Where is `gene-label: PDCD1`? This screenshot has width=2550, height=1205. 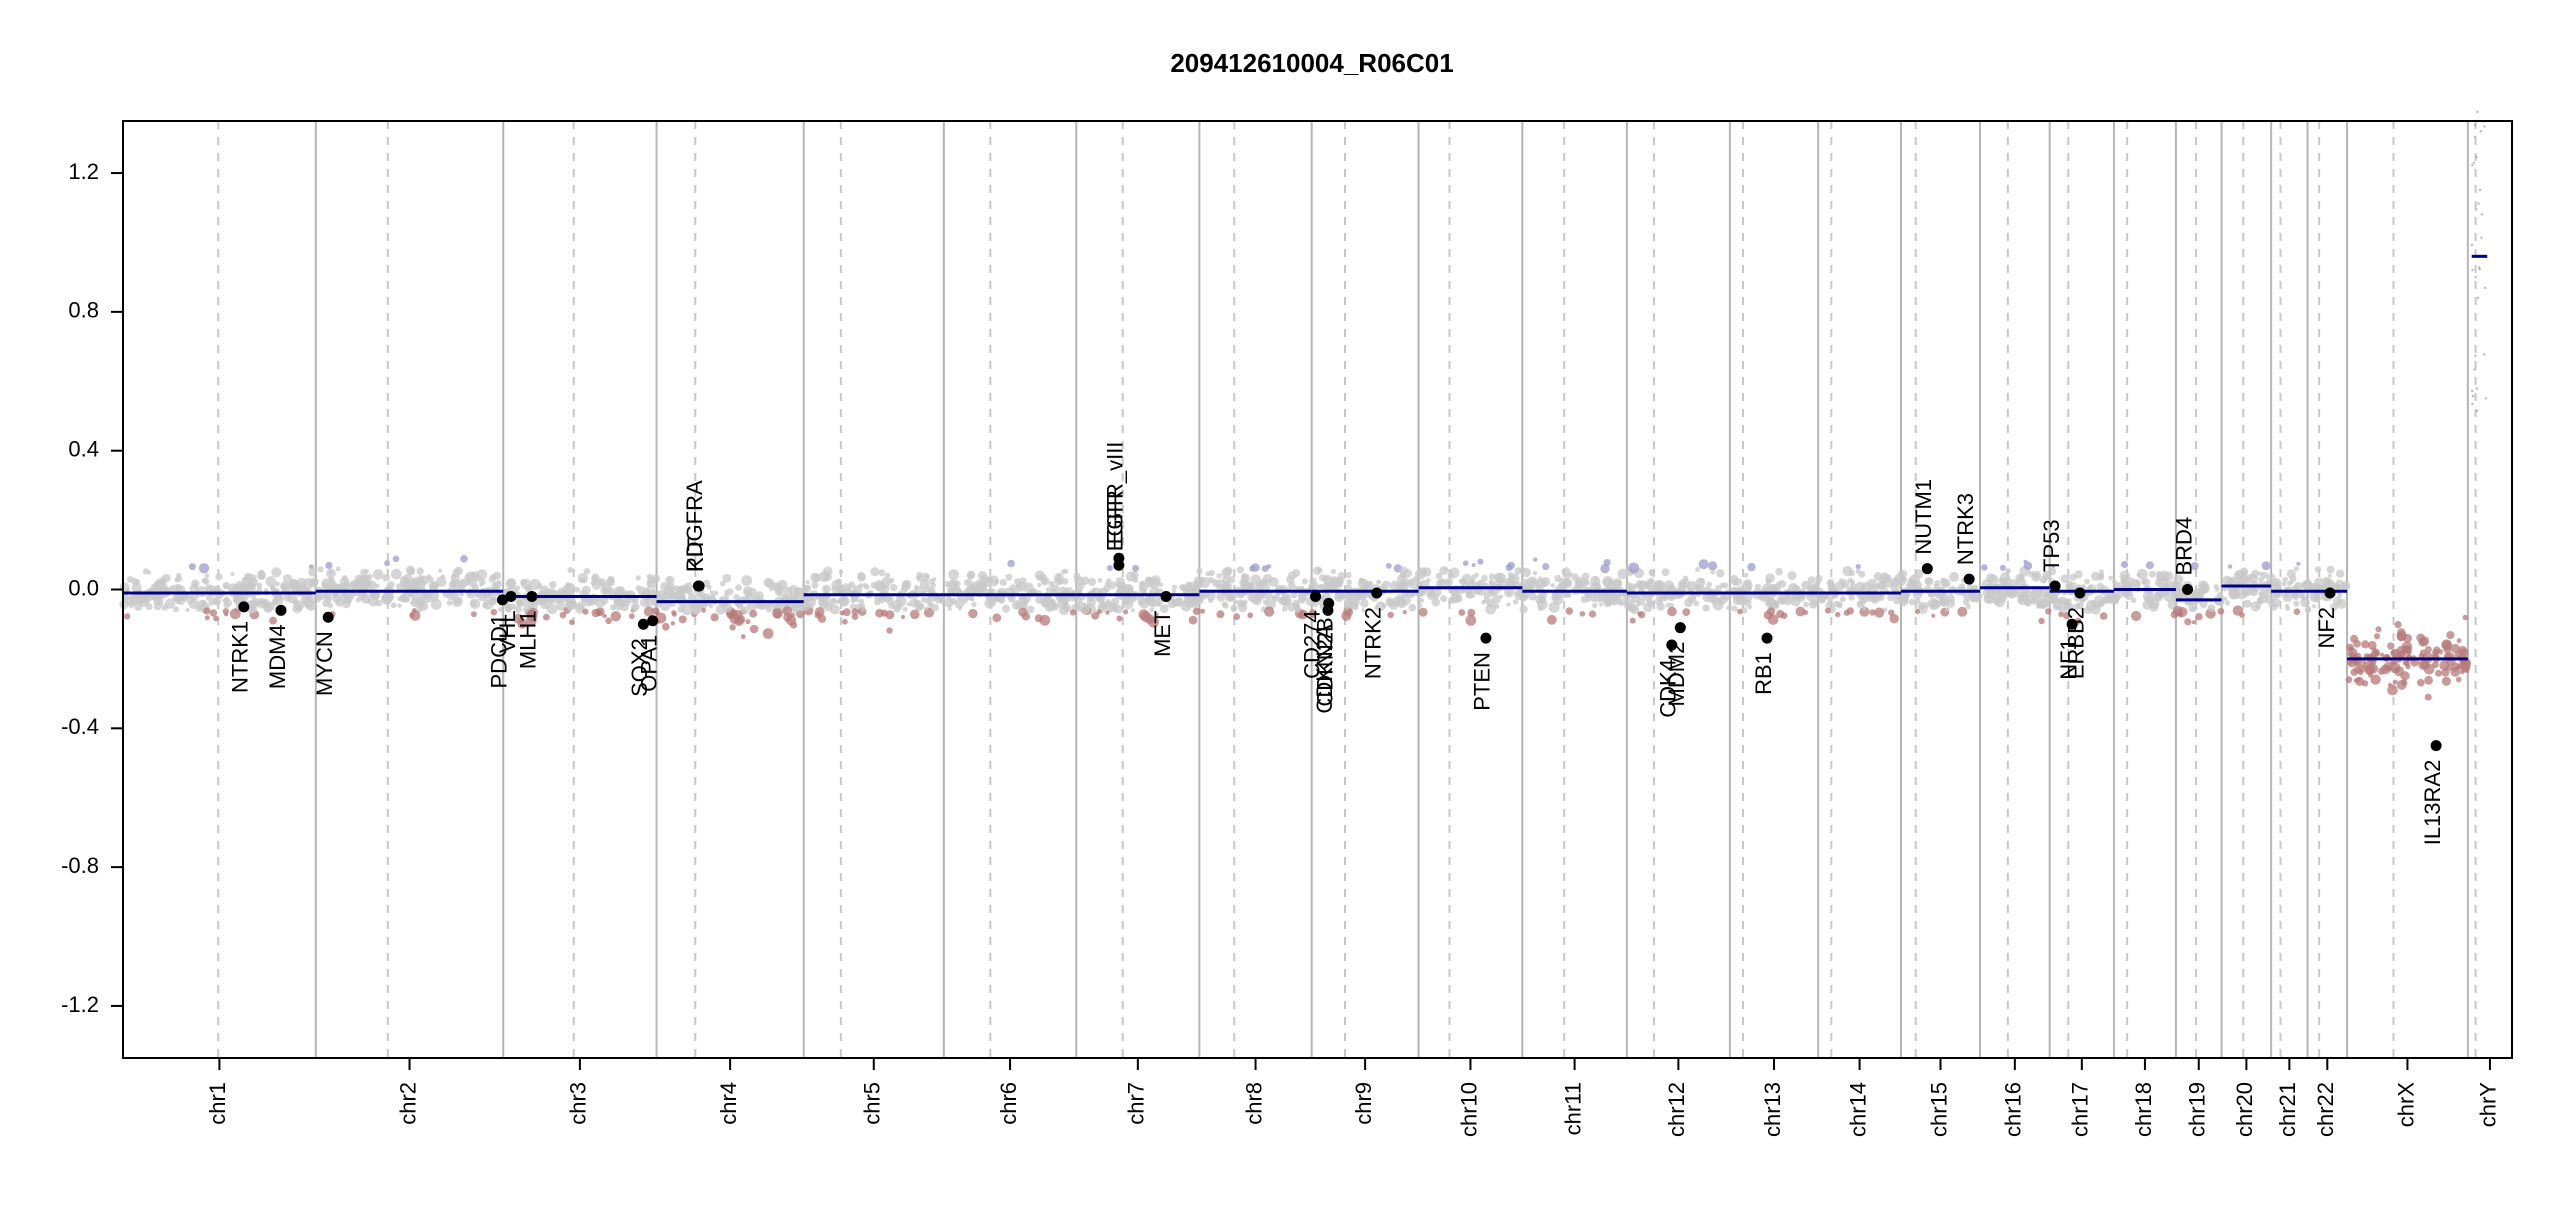 gene-label: PDCD1 is located at coordinates (498, 651).